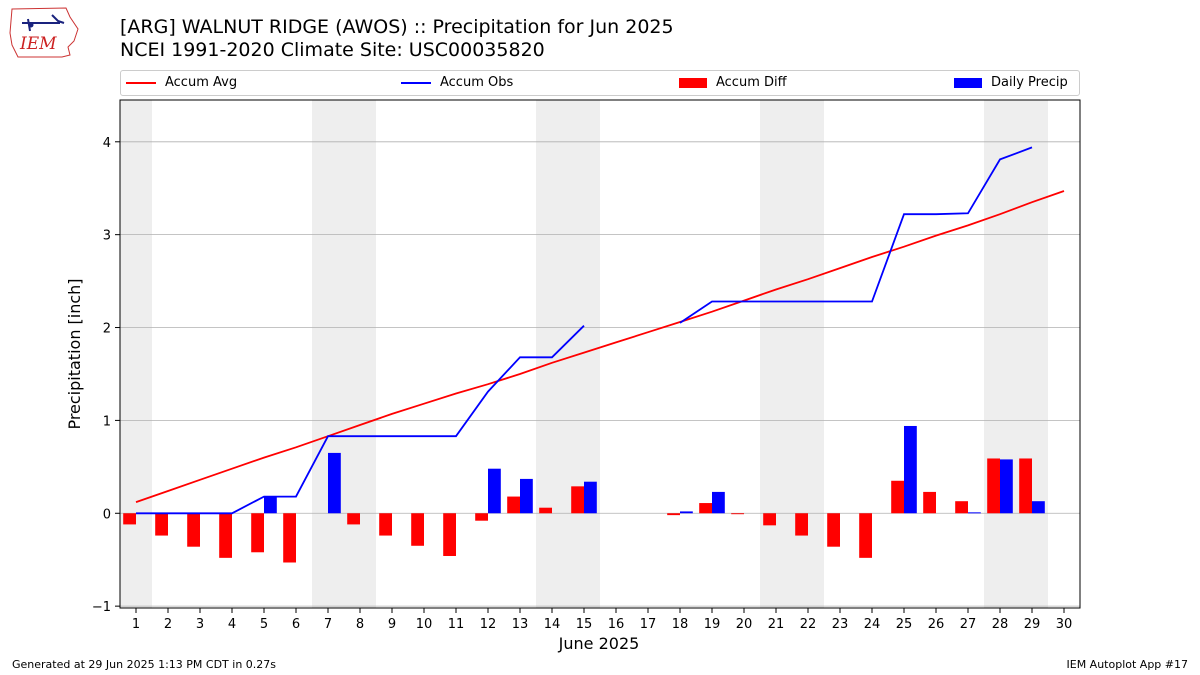 This screenshot has width=1200, height=675. What do you see at coordinates (712, 624) in the screenshot?
I see `x-tick-label-19: 19` at bounding box center [712, 624].